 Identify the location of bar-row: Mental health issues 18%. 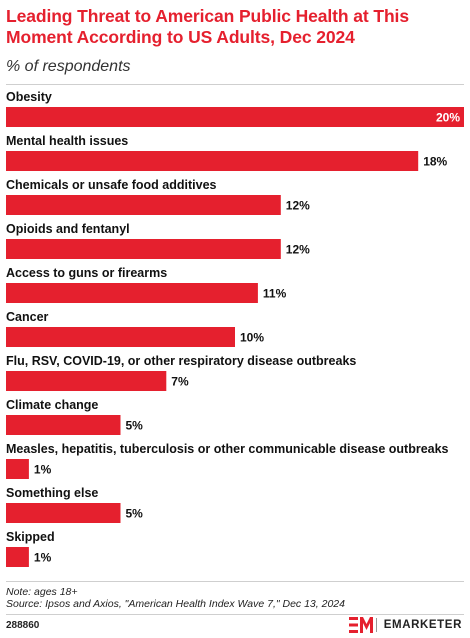
(227, 152).